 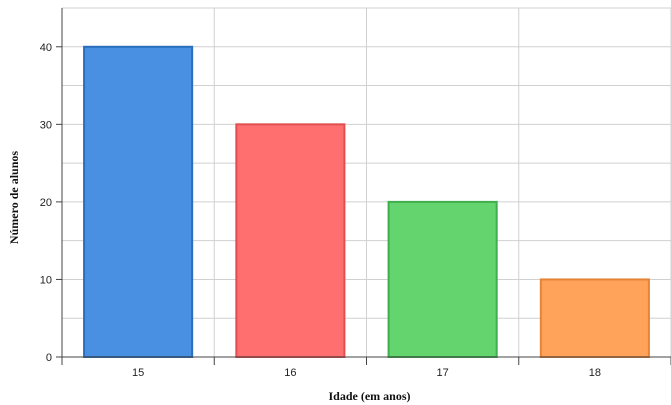 I want to click on y-tick-label: 10, so click(x=46, y=280).